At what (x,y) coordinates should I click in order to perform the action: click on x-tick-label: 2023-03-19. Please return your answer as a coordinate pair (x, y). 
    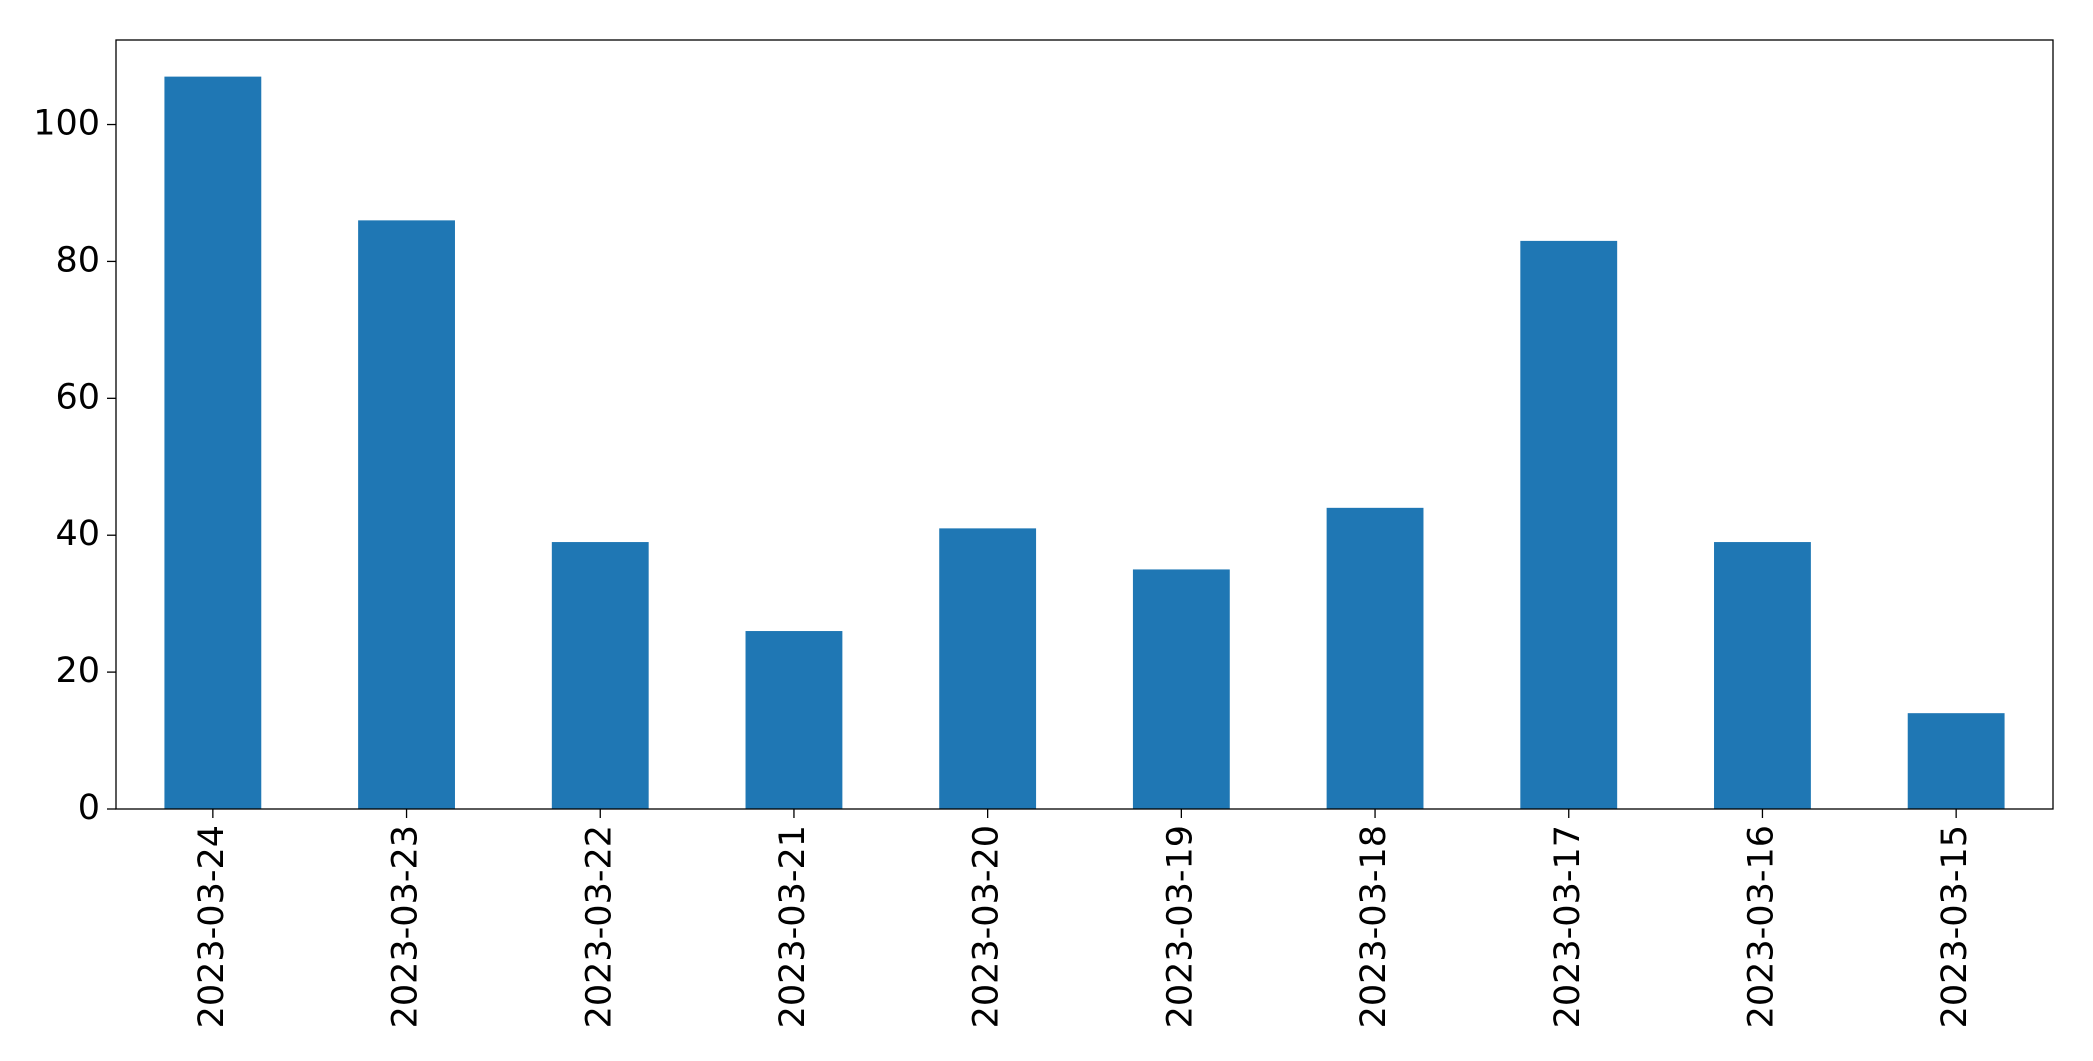
    Looking at the image, I should click on (1180, 926).